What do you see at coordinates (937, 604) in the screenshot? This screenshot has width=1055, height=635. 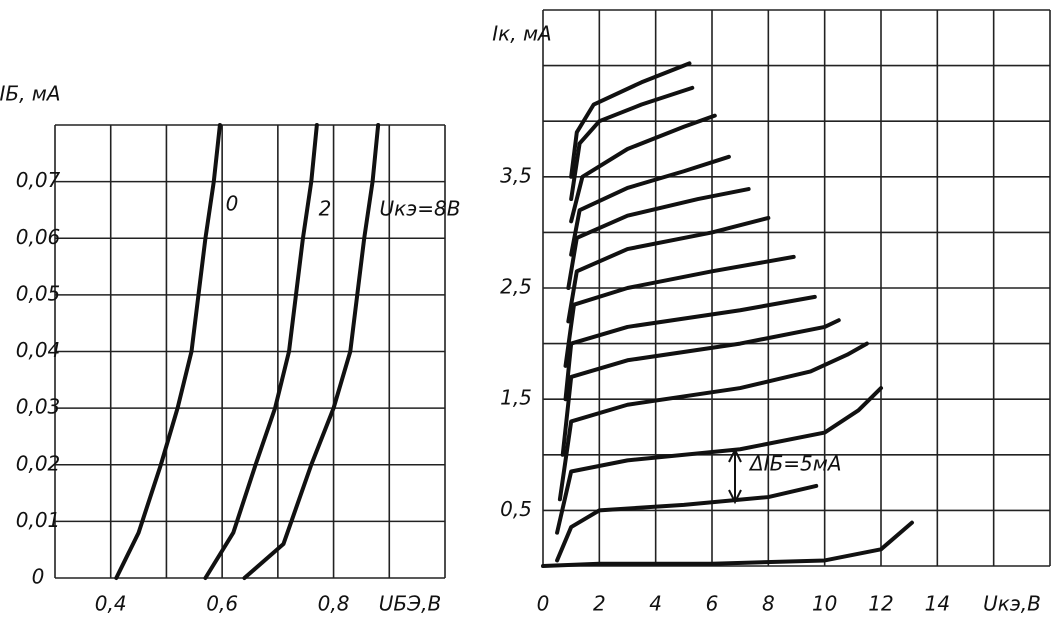 I see `x-tick-label: 14` at bounding box center [937, 604].